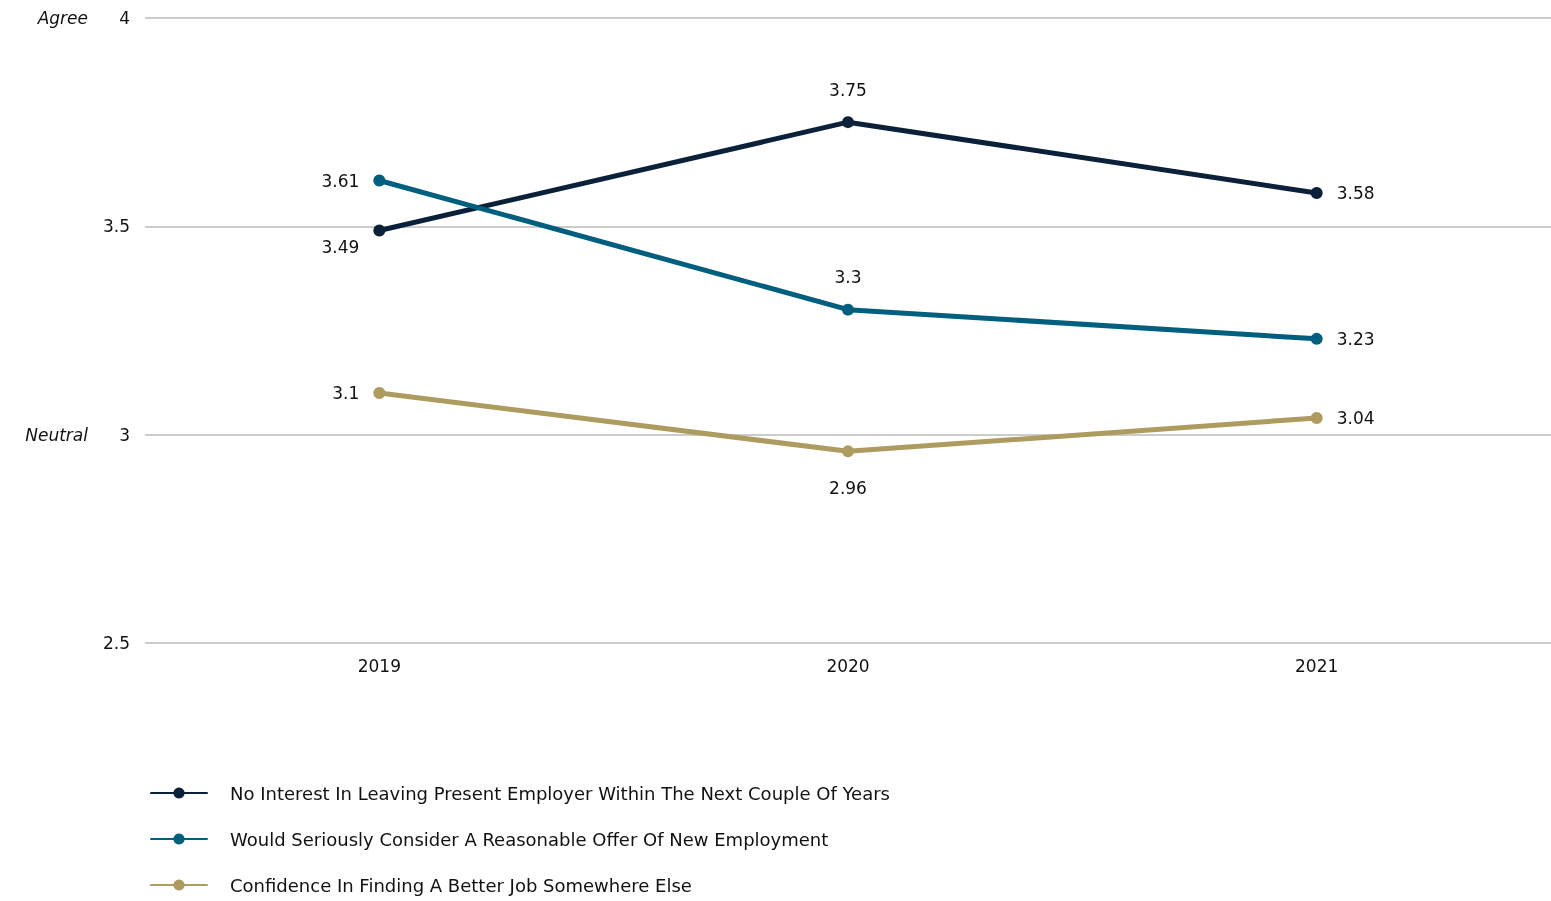 The image size is (1551, 901). What do you see at coordinates (124, 18) in the screenshot?
I see `y-tick-label: 4` at bounding box center [124, 18].